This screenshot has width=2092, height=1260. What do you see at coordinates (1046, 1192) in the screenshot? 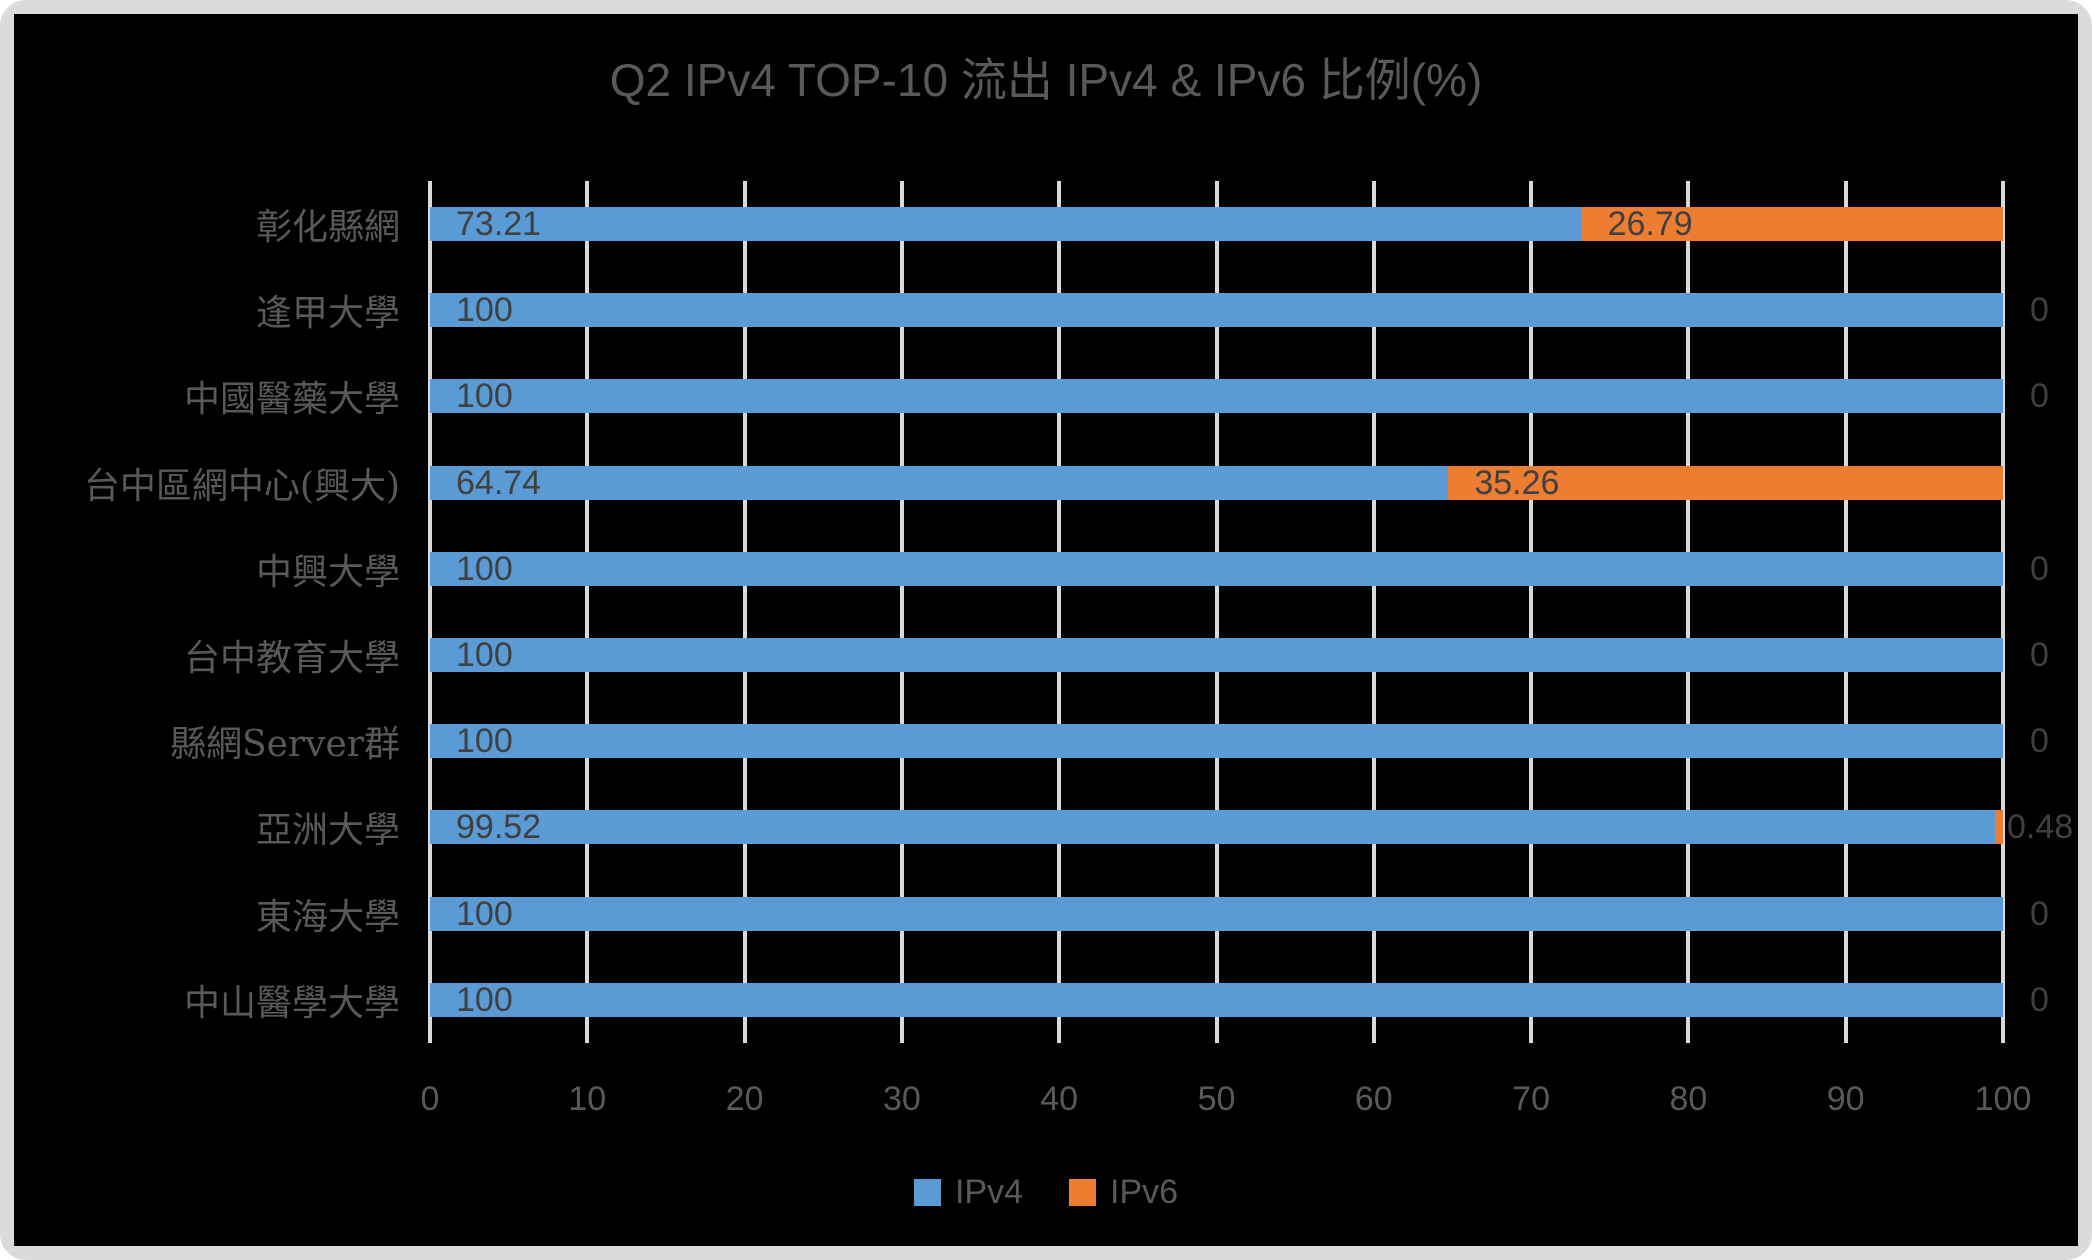
I see `legend: IPv4 IPv6` at bounding box center [1046, 1192].